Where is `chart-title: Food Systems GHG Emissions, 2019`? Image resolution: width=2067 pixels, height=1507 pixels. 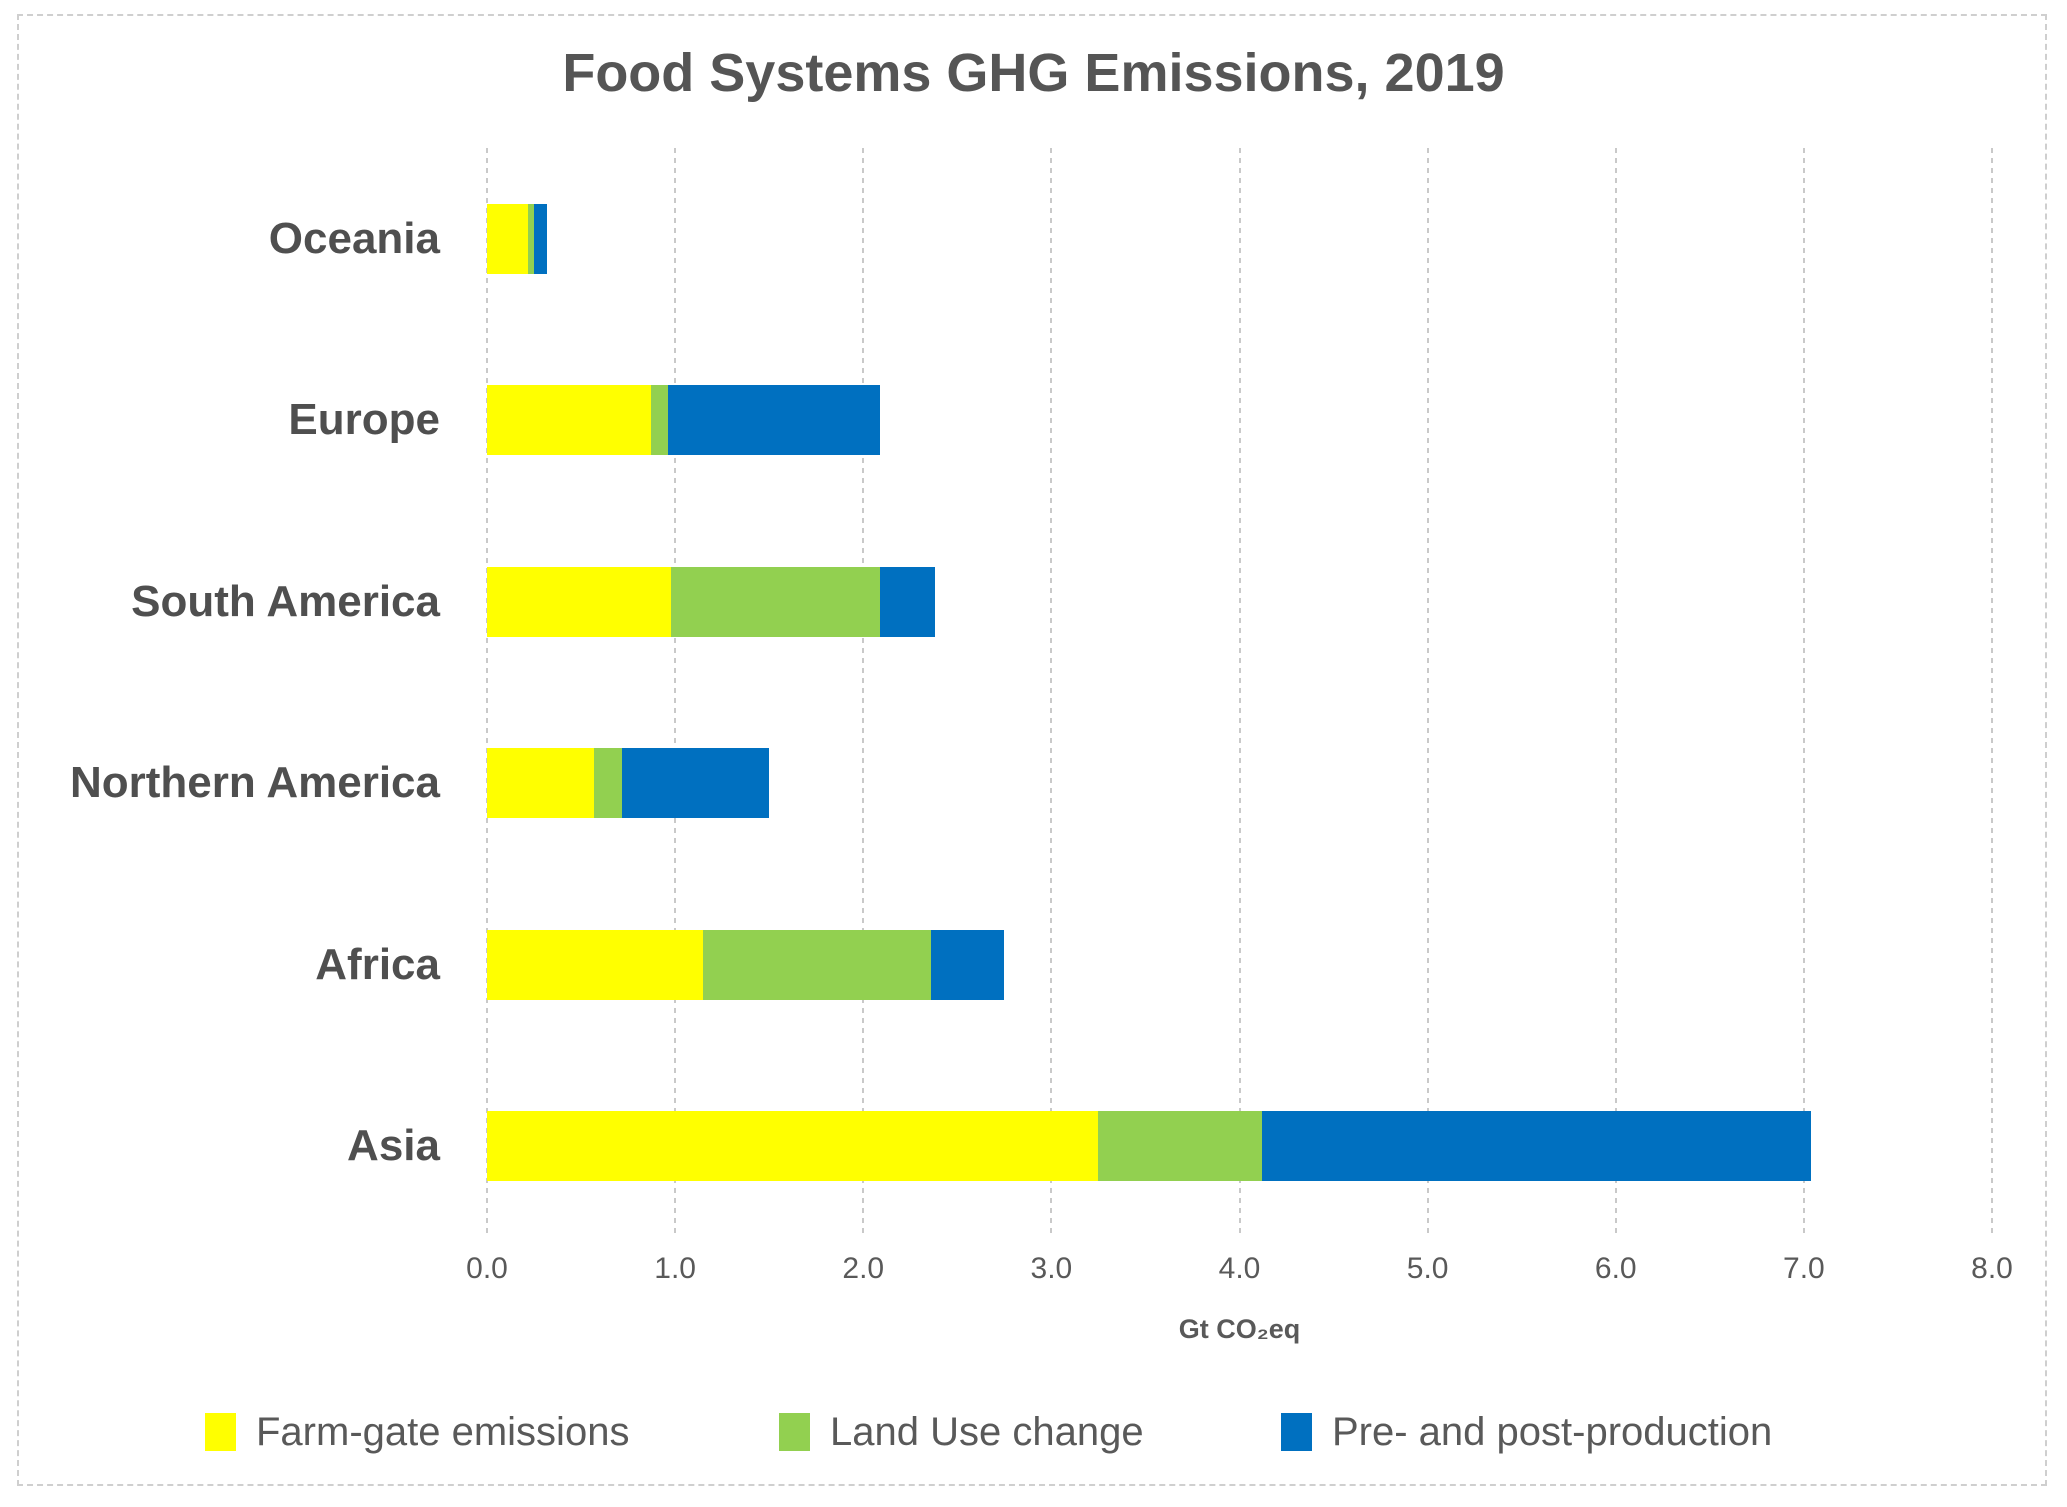 chart-title: Food Systems GHG Emissions, 2019 is located at coordinates (1033, 73).